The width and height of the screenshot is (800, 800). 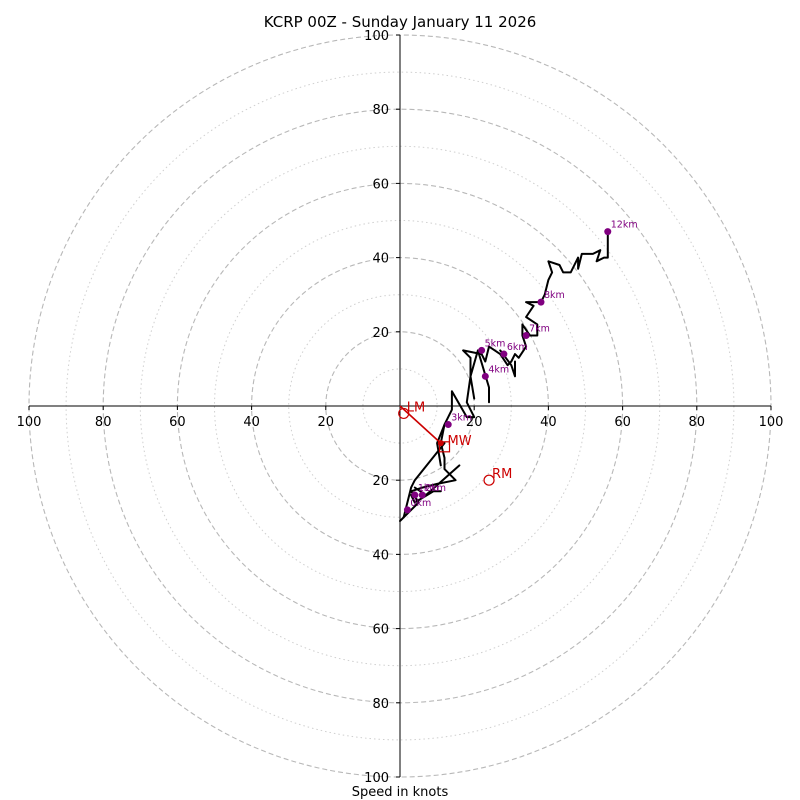 What do you see at coordinates (404, 413) in the screenshot?
I see `lm-marker` at bounding box center [404, 413].